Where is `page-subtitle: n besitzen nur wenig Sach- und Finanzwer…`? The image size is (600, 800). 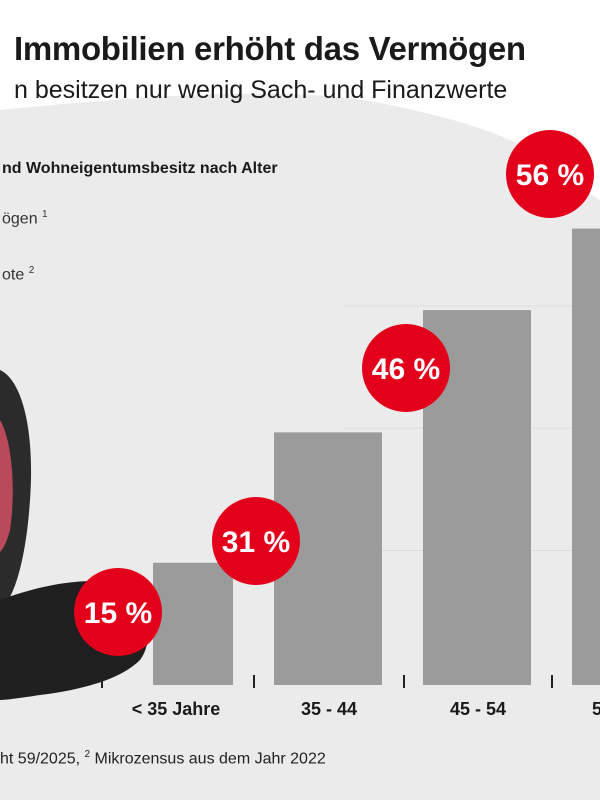
page-subtitle: n besitzen nur wenig Sach- und Finanzwer… is located at coordinates (261, 90).